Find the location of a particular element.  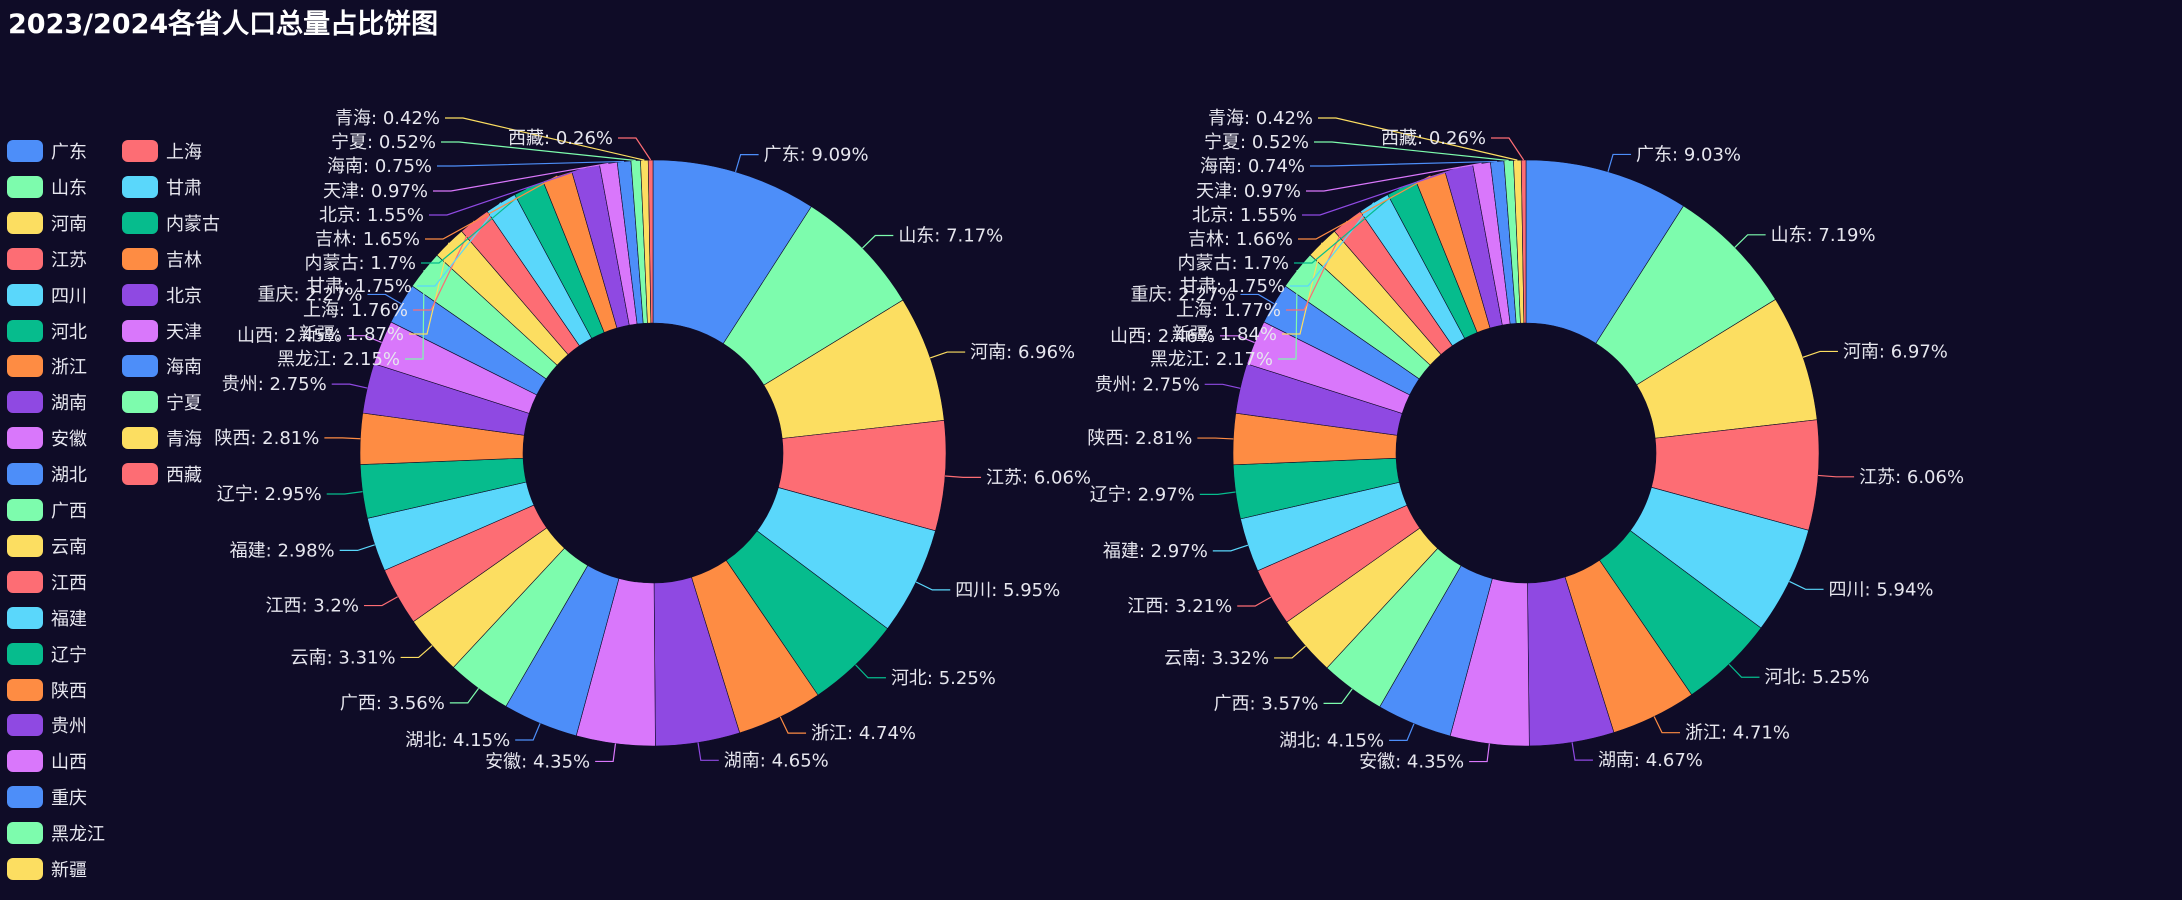

legend-item: 山西 is located at coordinates (47, 761).